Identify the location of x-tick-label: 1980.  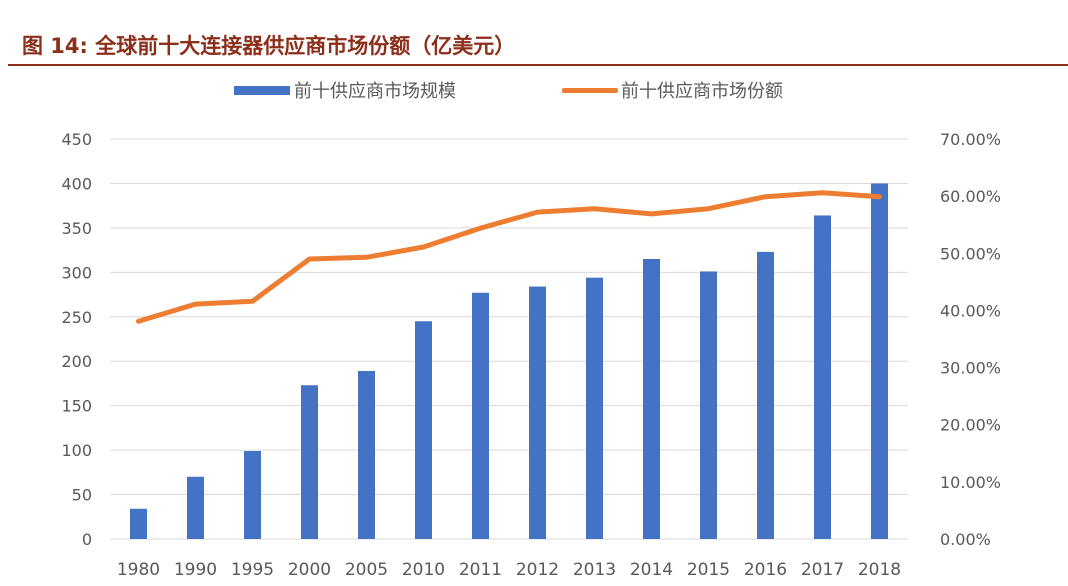
(138, 570).